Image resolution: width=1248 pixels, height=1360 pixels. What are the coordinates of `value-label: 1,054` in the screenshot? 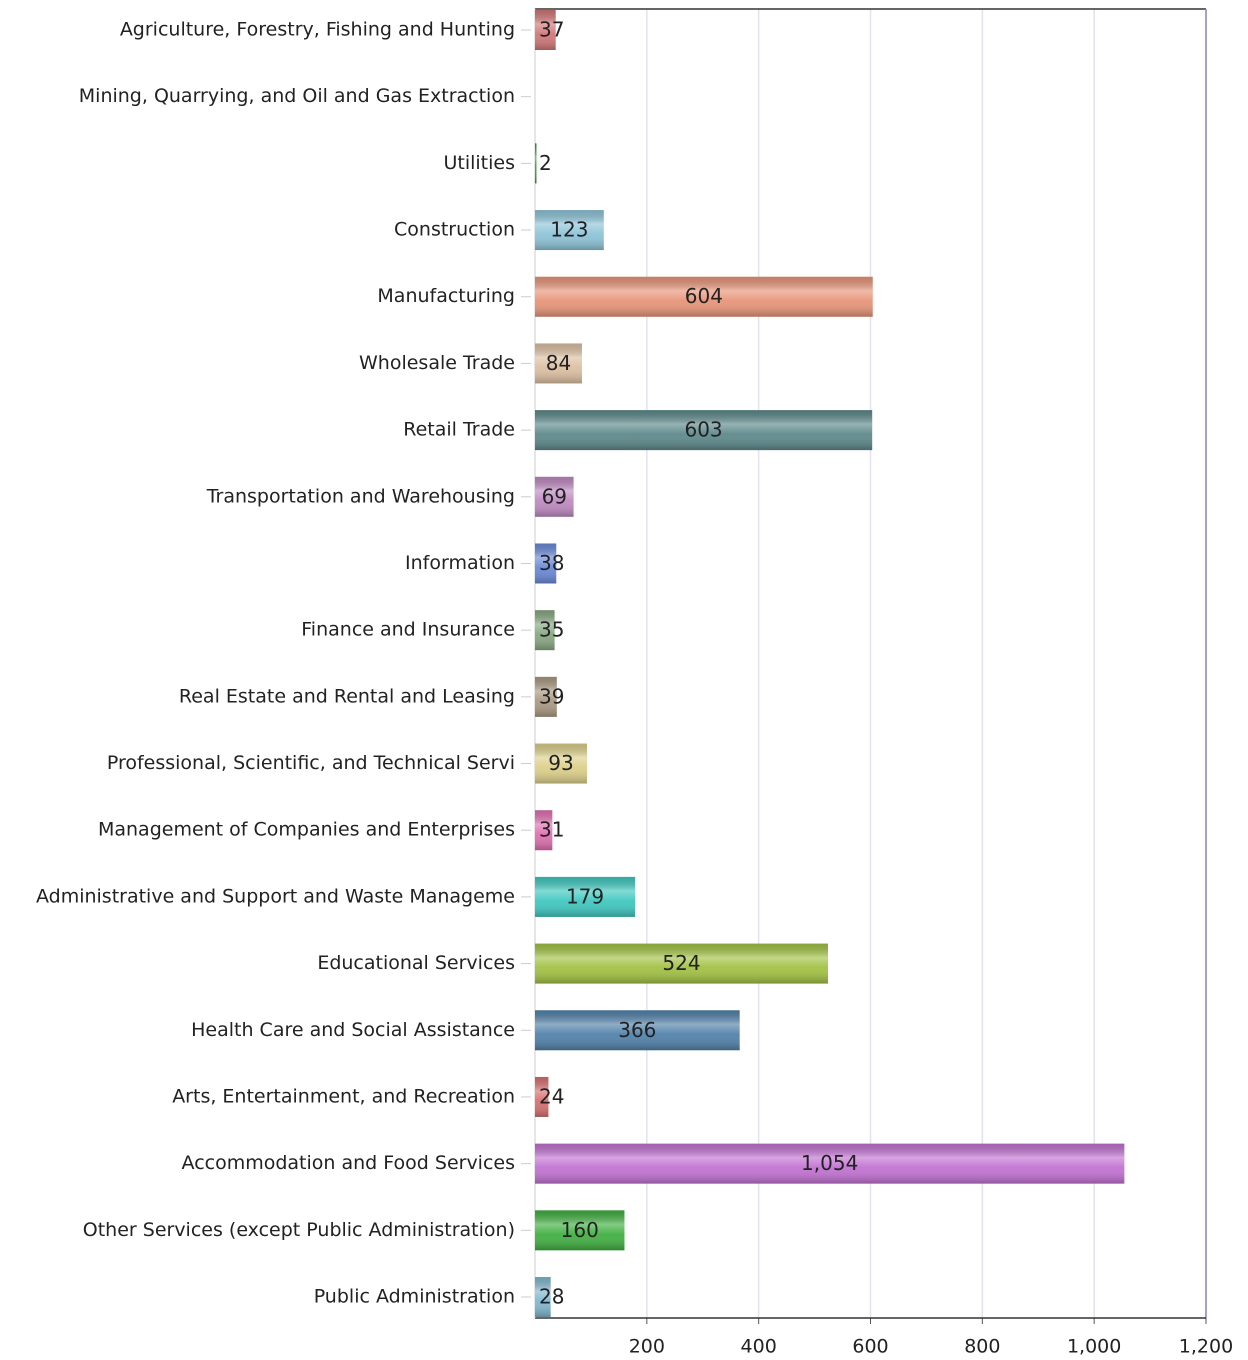 It's located at (829, 1163).